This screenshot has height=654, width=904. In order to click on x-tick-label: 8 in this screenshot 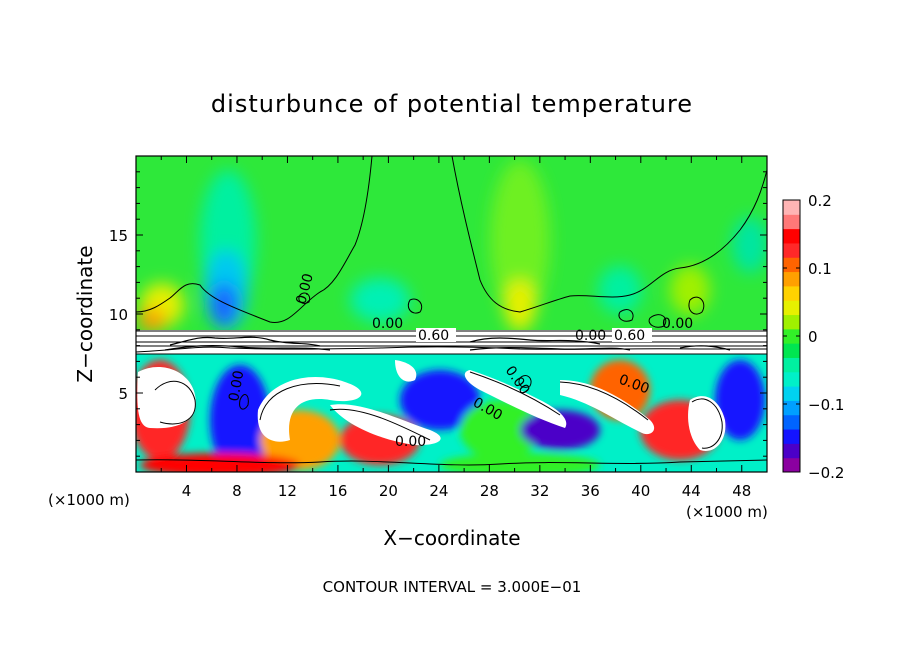, I will do `click(237, 491)`.